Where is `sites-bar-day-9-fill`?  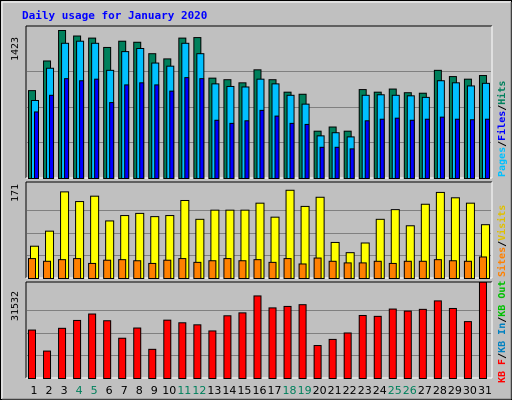 sites-bar-day-9-fill is located at coordinates (152, 270).